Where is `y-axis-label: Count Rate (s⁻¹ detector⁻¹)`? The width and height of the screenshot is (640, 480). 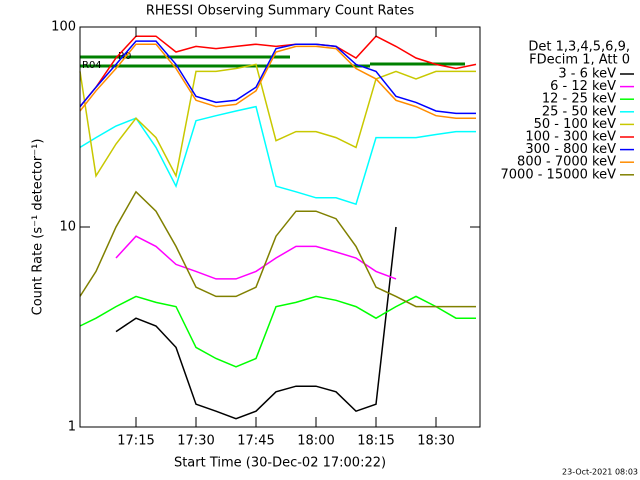 y-axis-label: Count Rate (s⁻¹ detector⁻¹) is located at coordinates (38, 227).